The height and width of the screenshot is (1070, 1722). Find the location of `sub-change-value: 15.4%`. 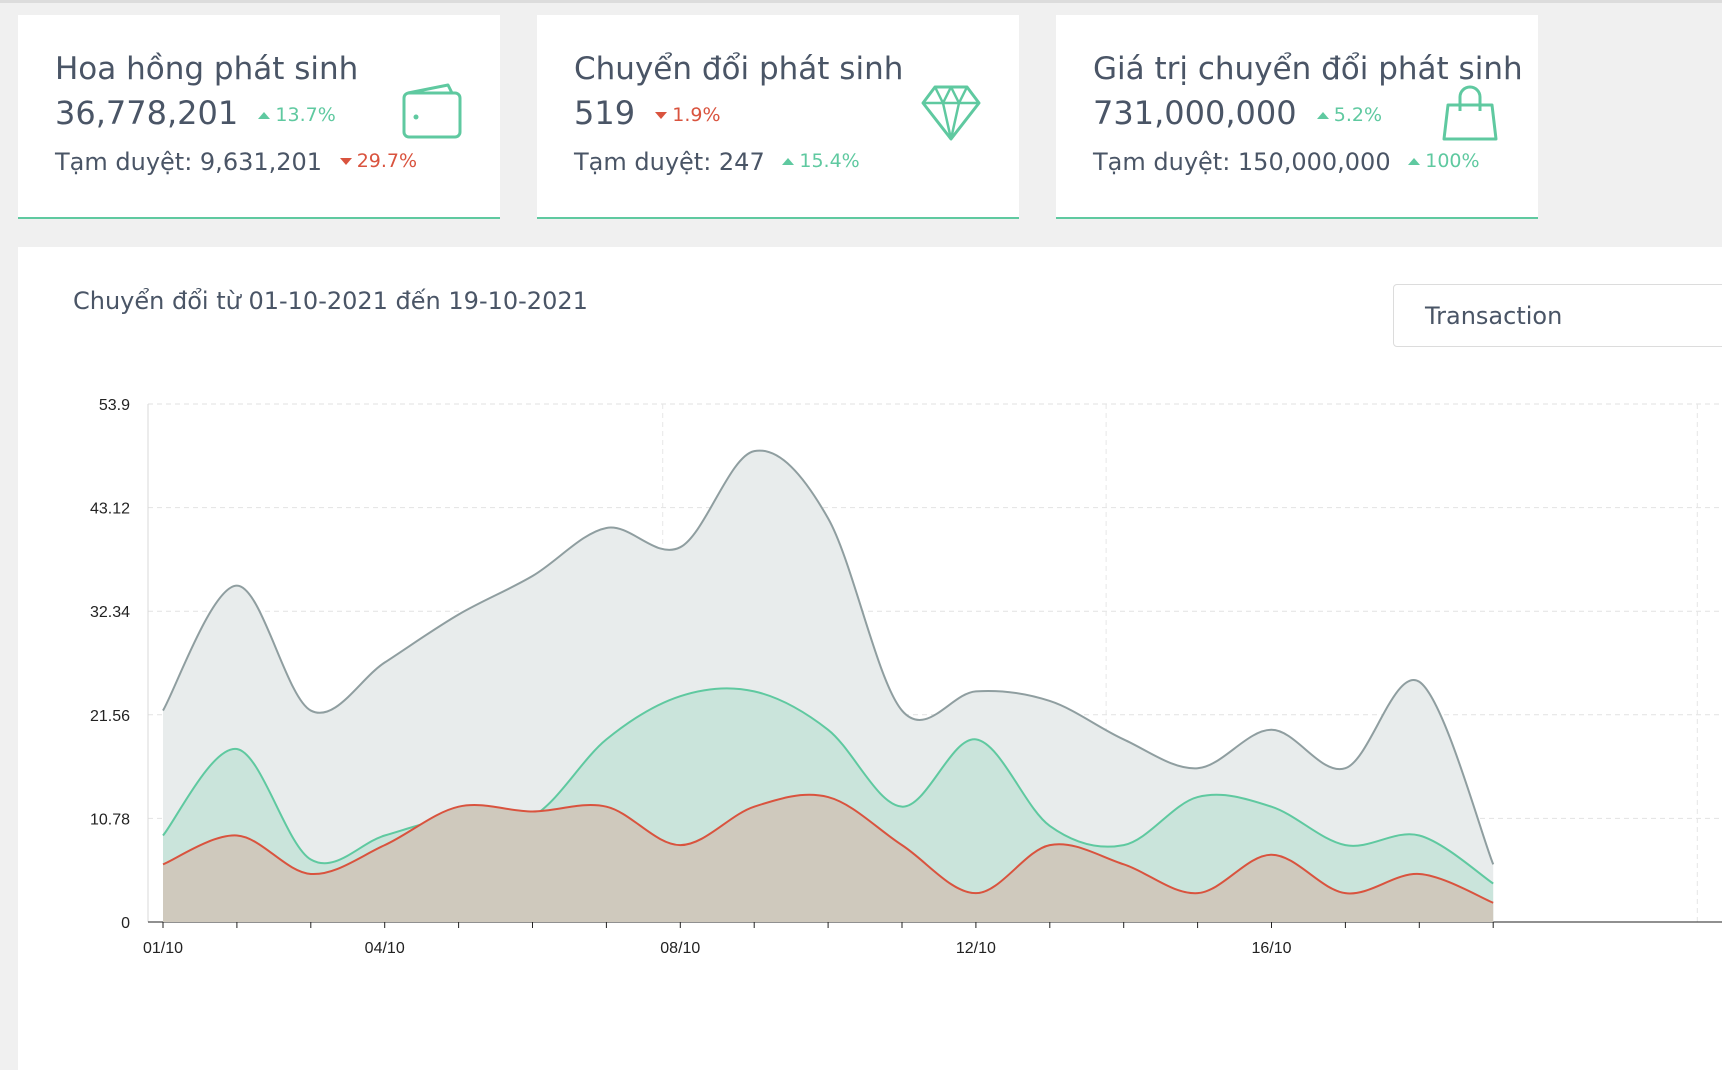

sub-change-value: 15.4% is located at coordinates (829, 161).